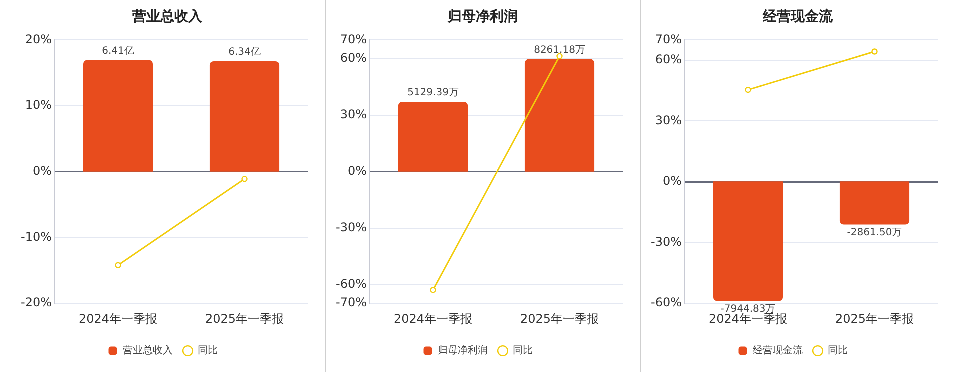 The height and width of the screenshot is (372, 960). Describe the element at coordinates (167, 17) in the screenshot. I see `chart-title: 营业总收入` at that location.